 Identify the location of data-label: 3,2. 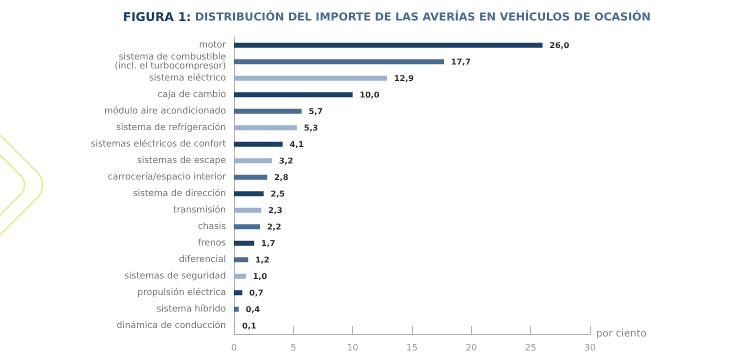
(286, 161).